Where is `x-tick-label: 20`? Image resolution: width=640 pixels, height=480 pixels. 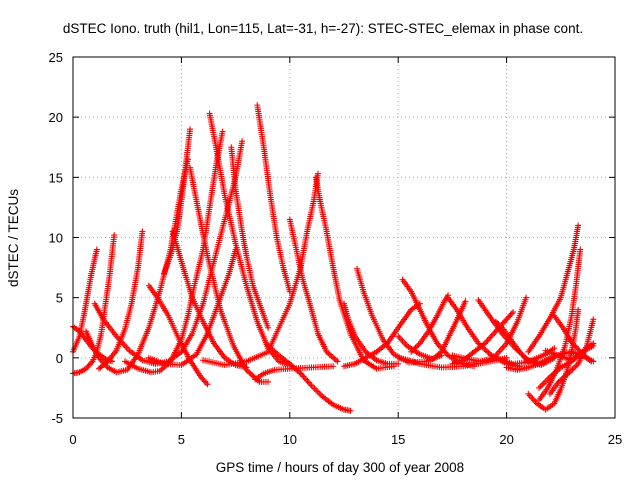
x-tick-label: 20 is located at coordinates (506, 439).